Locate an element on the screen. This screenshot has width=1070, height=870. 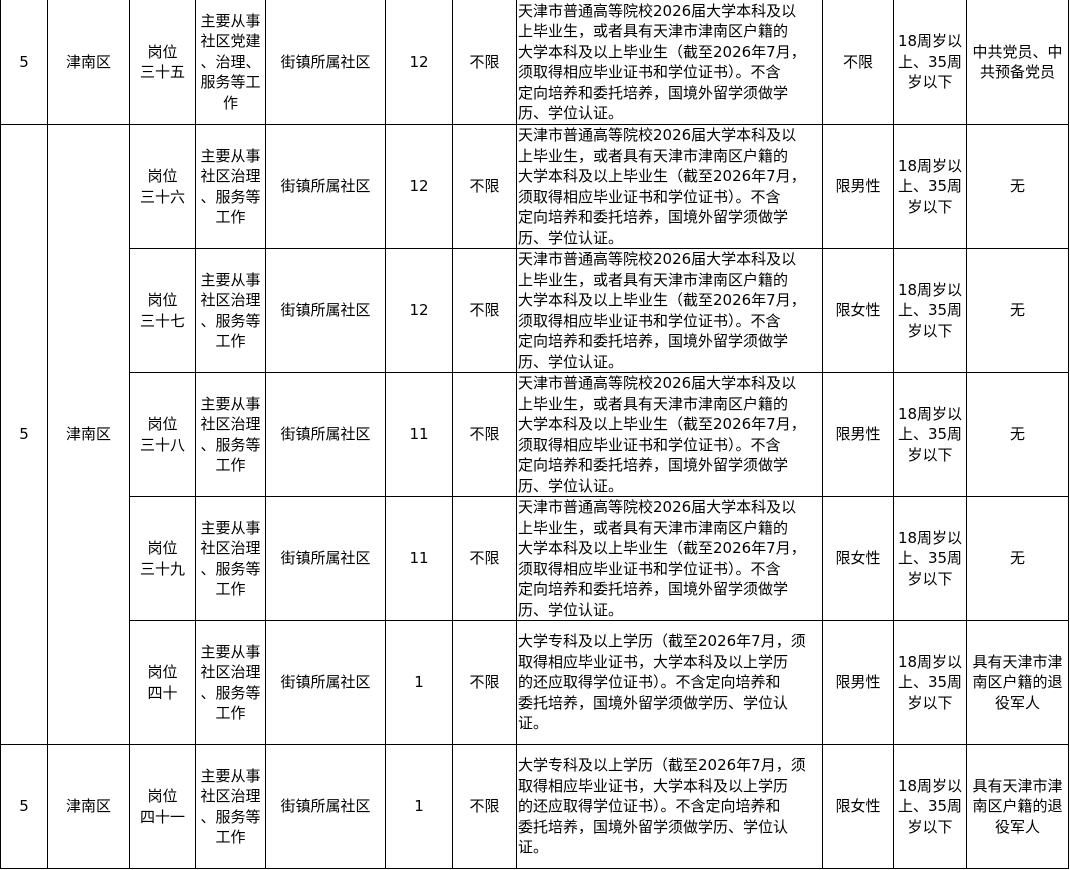
post-name-cell: 岗位 三十九 is located at coordinates (162, 558).